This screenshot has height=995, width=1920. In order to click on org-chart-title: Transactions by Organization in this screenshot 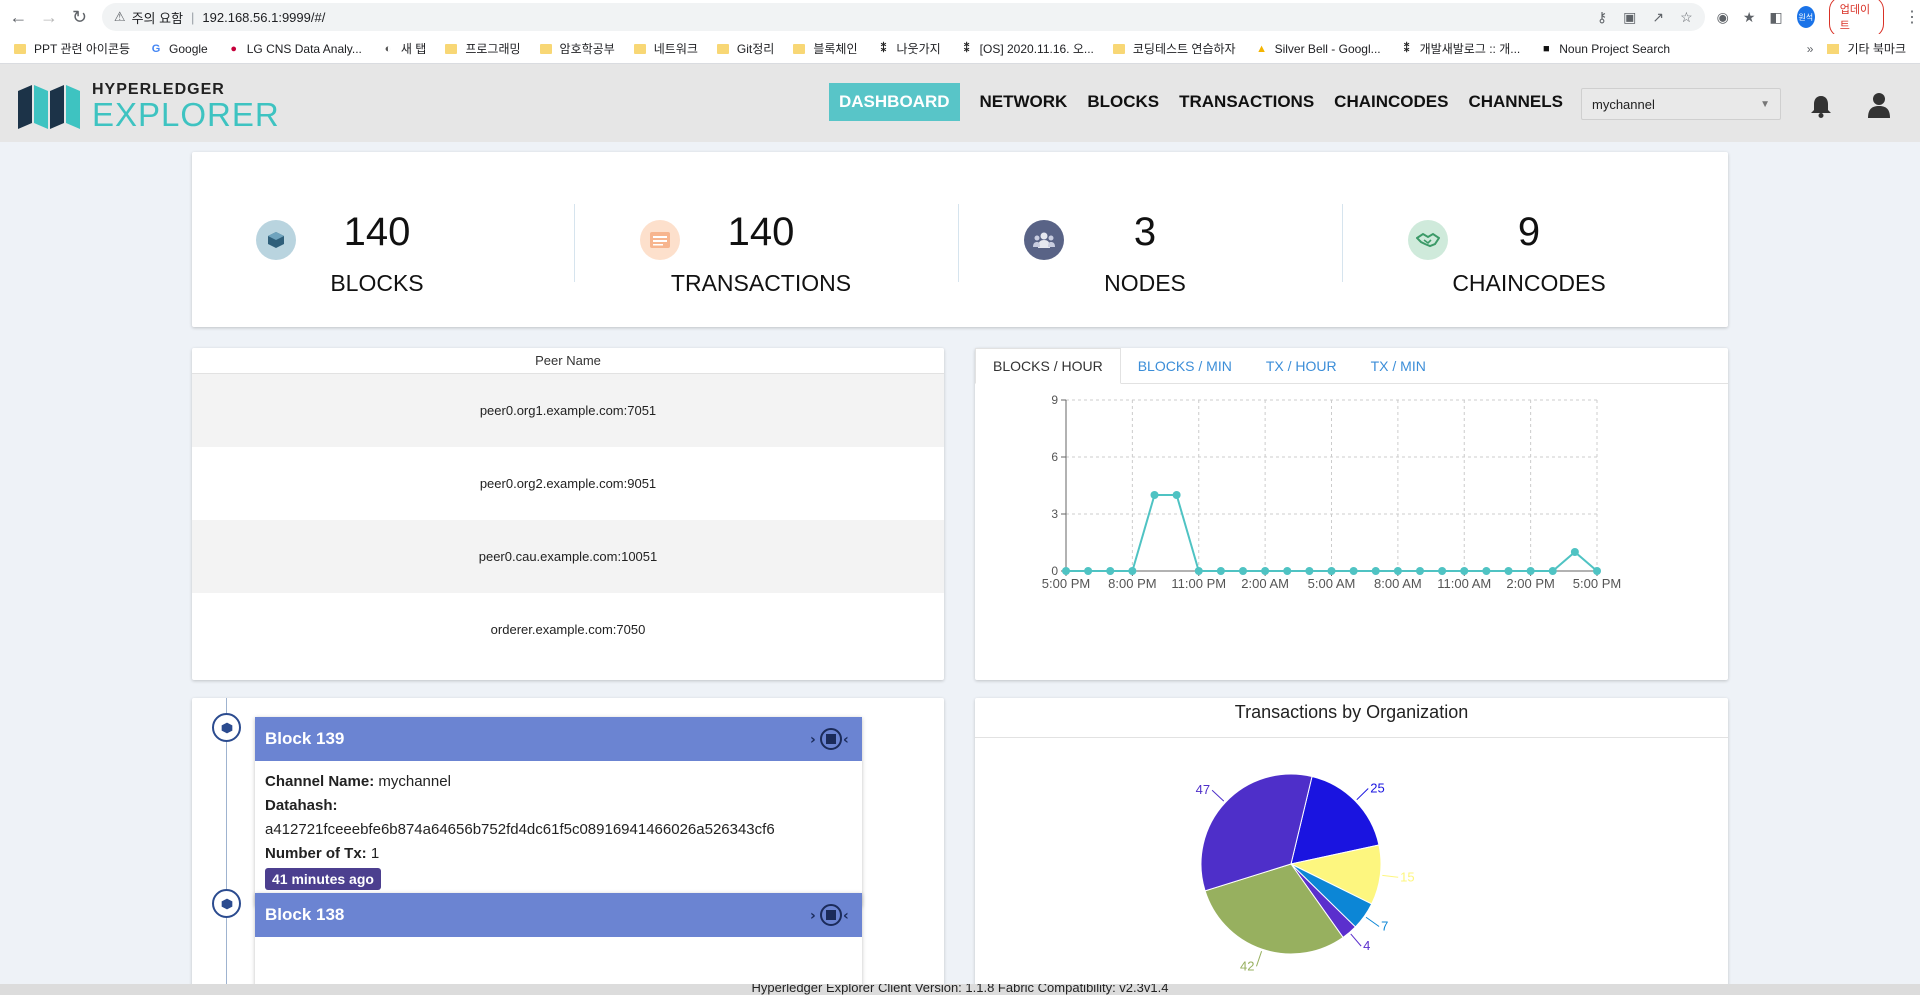, I will do `click(1351, 718)`.